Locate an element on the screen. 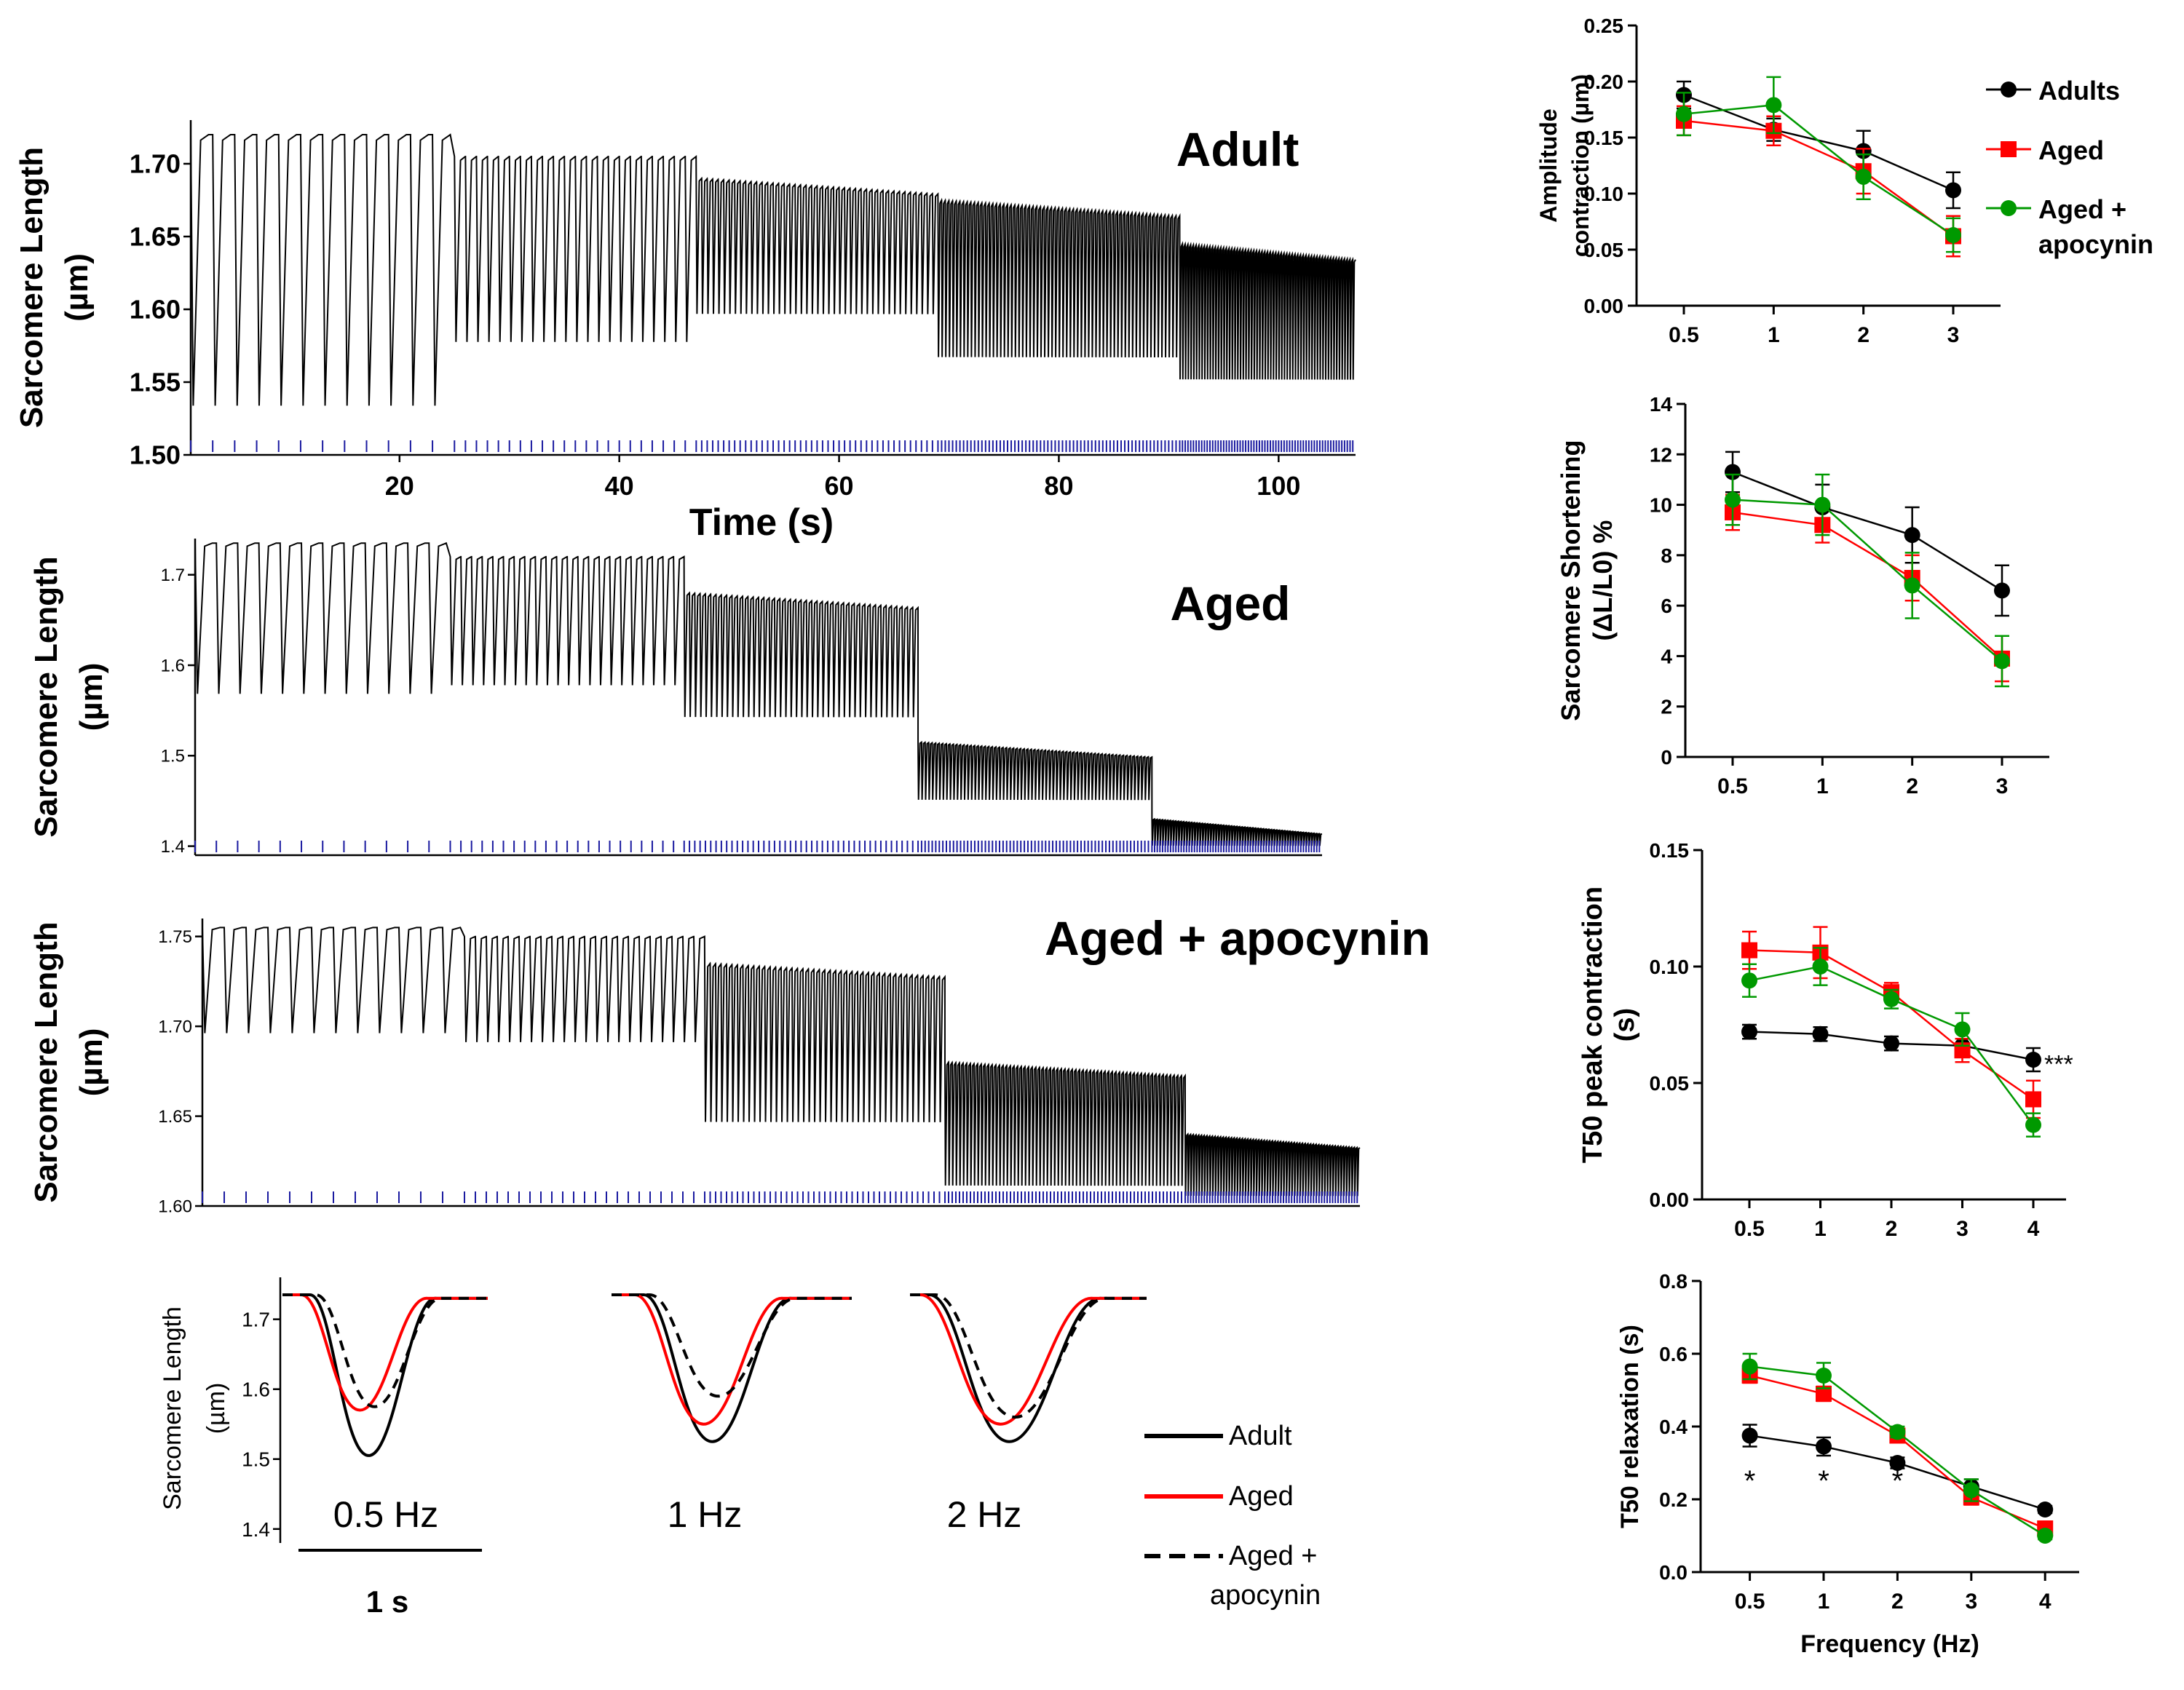 The height and width of the screenshot is (1690, 2184). y-tick-label: 1.55 is located at coordinates (155, 383).